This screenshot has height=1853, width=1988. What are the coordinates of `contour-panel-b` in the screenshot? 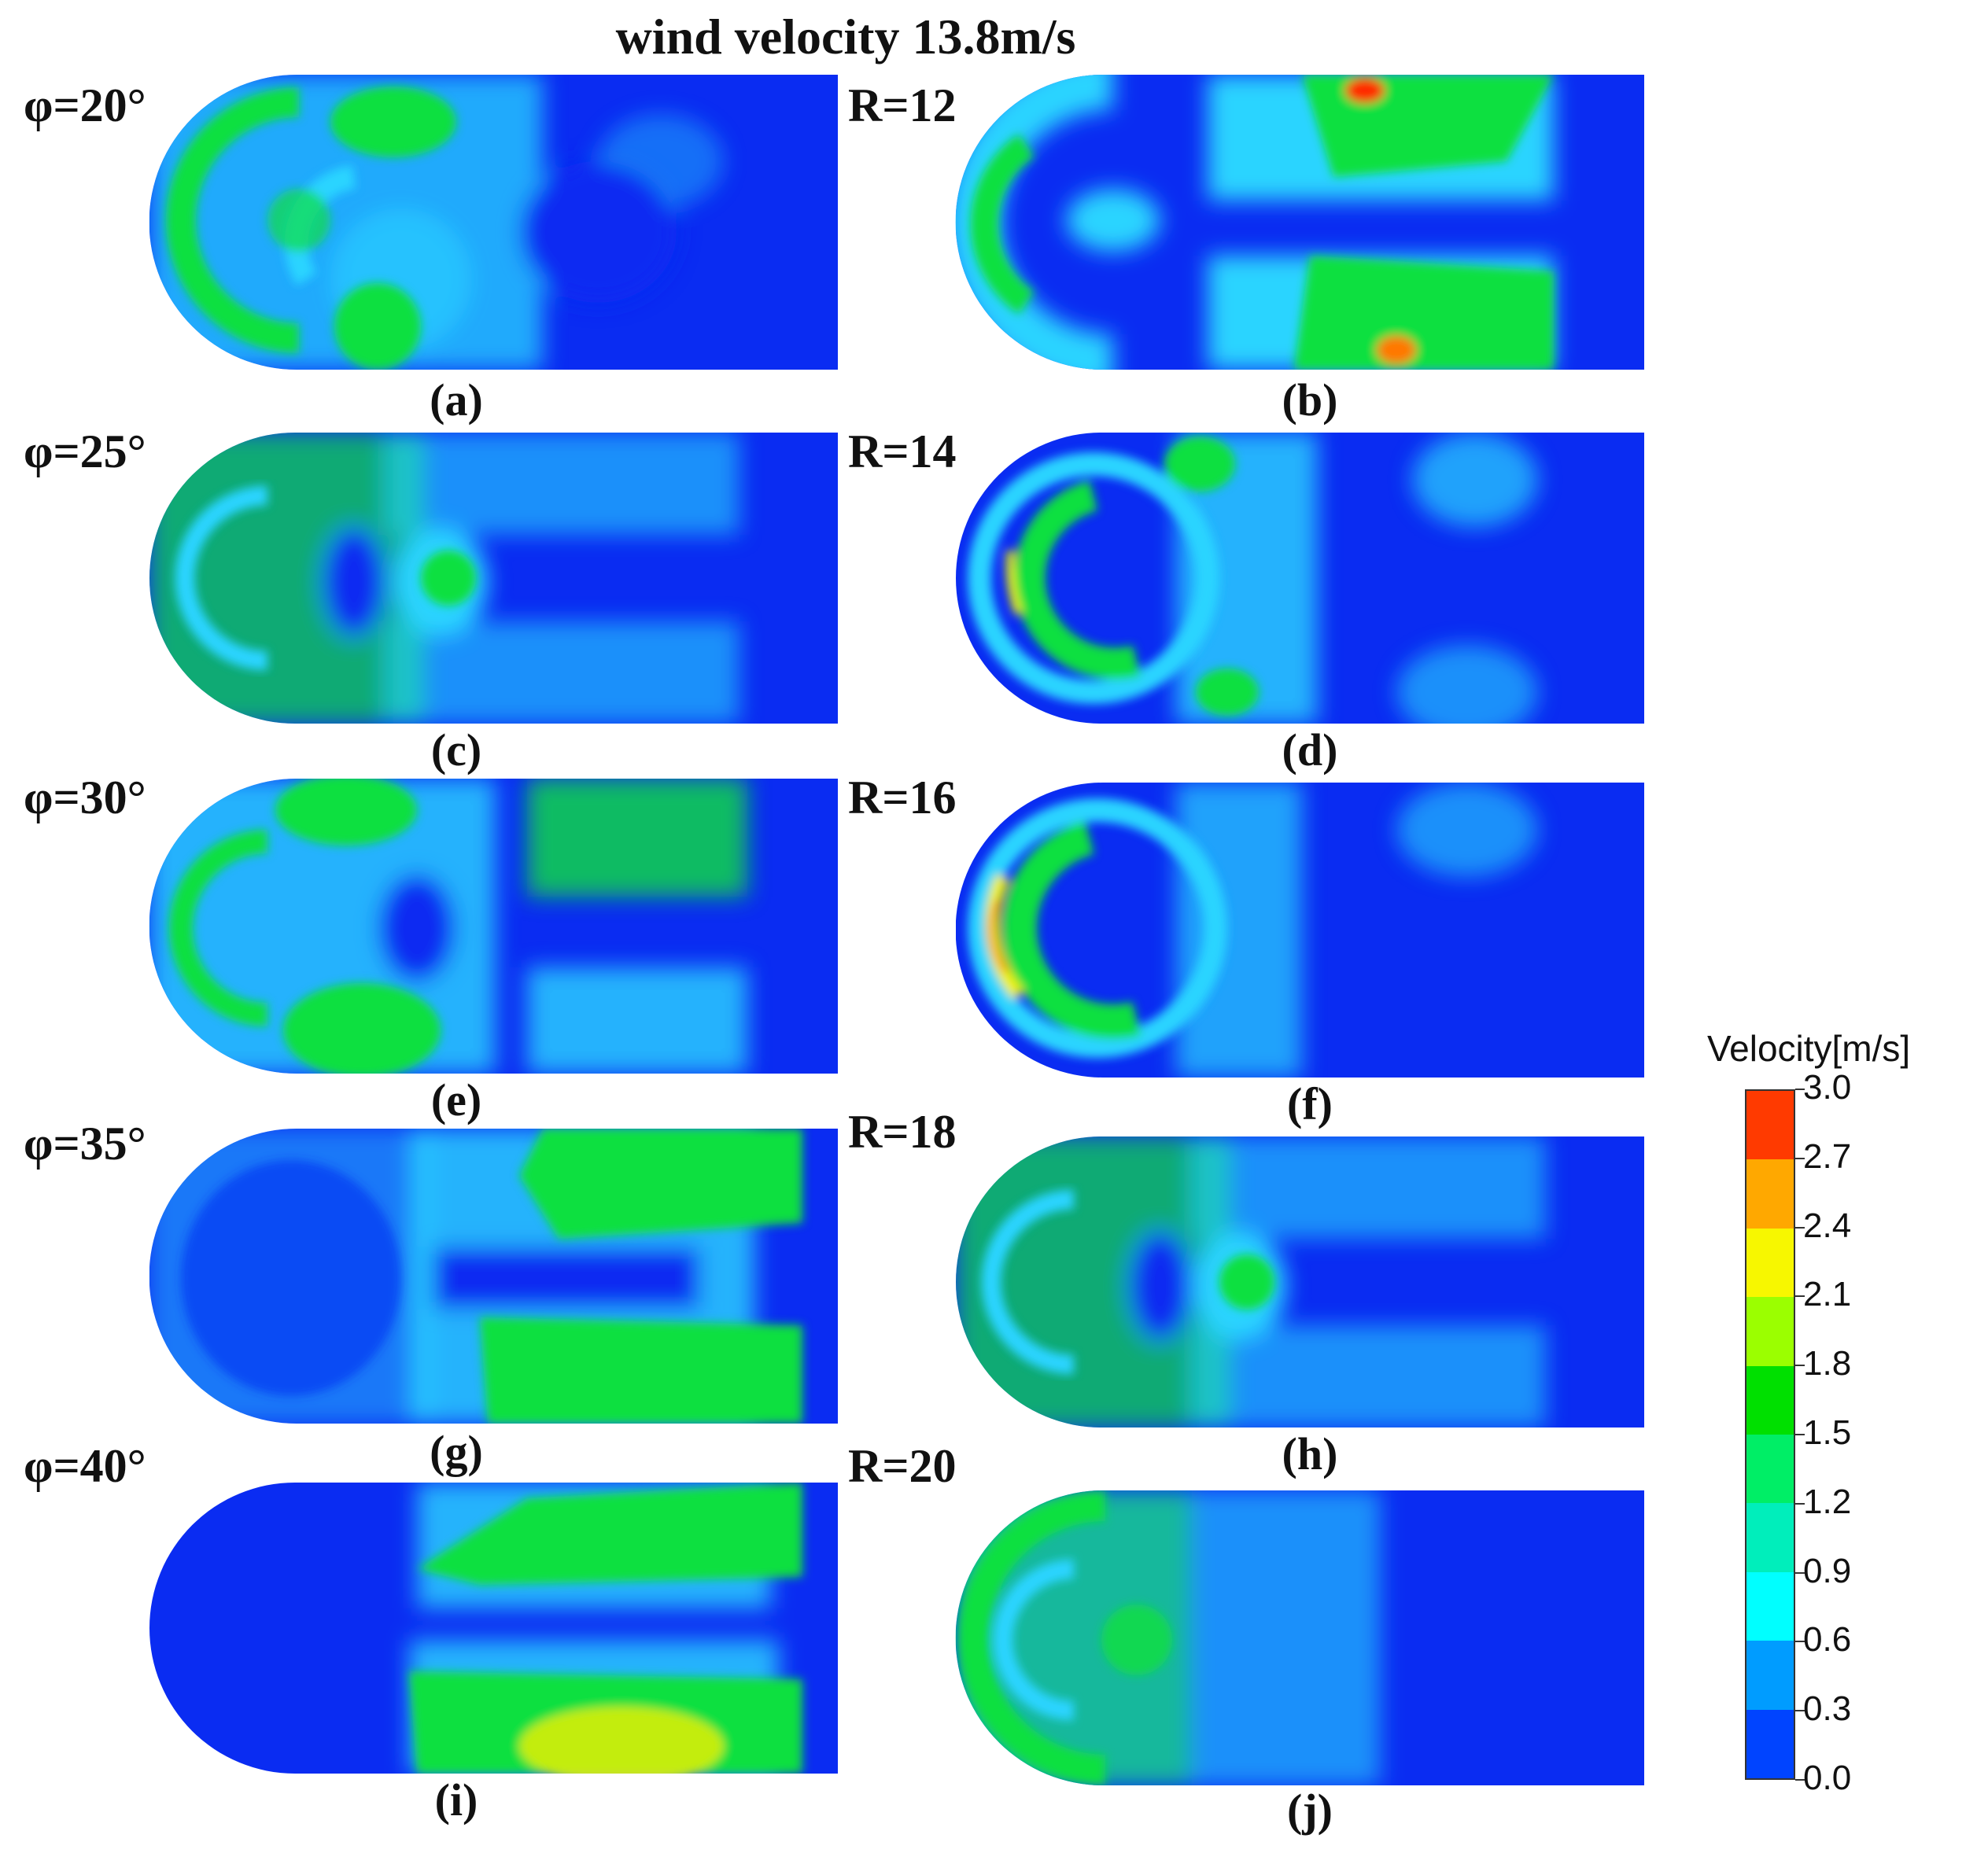 It's located at (1299, 222).